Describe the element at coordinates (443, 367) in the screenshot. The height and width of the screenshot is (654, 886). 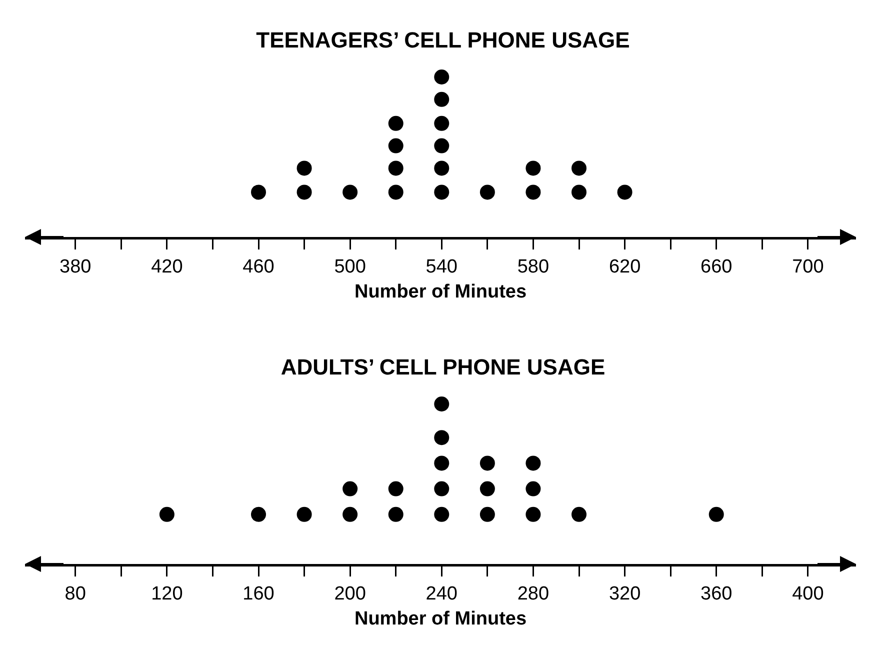
I see `chart-title: ADULTS’ CELL PHONE USAGE` at that location.